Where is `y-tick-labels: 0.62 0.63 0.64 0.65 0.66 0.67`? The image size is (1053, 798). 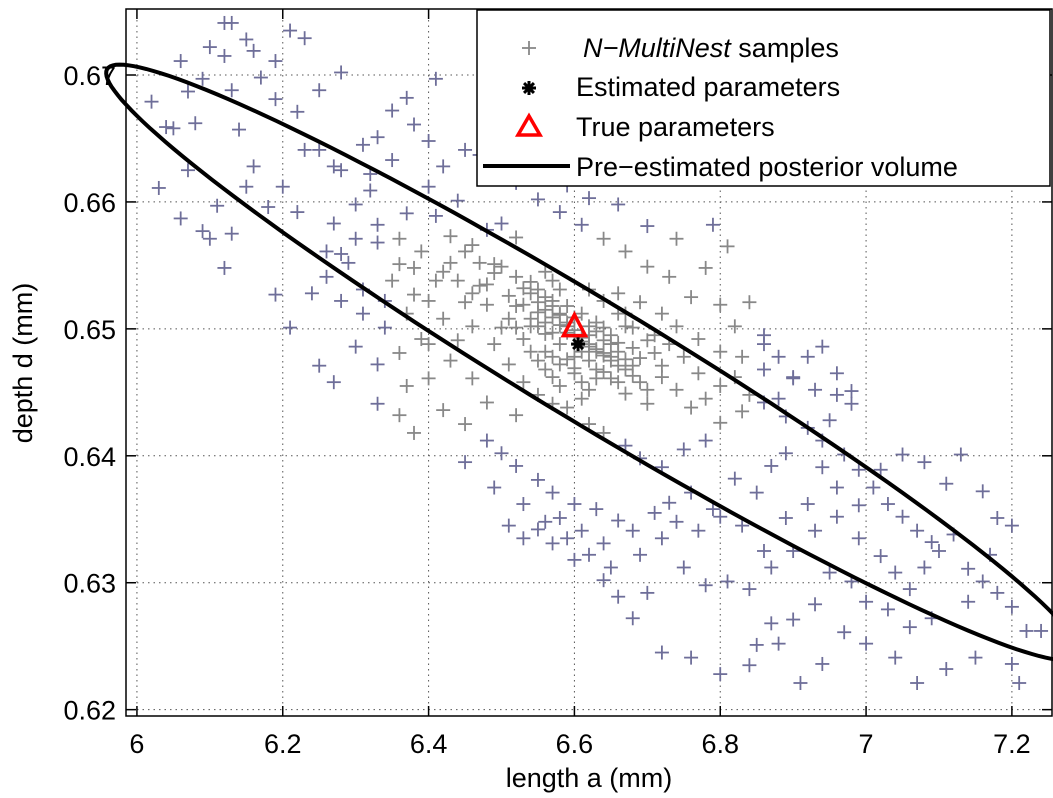 y-tick-labels: 0.62 0.63 0.64 0.65 0.66 0.67 is located at coordinates (89, 393).